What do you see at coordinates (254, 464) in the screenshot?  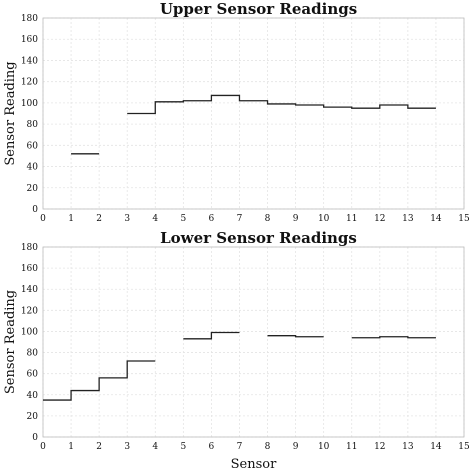 I see `x-axis-label: Sensor` at bounding box center [254, 464].